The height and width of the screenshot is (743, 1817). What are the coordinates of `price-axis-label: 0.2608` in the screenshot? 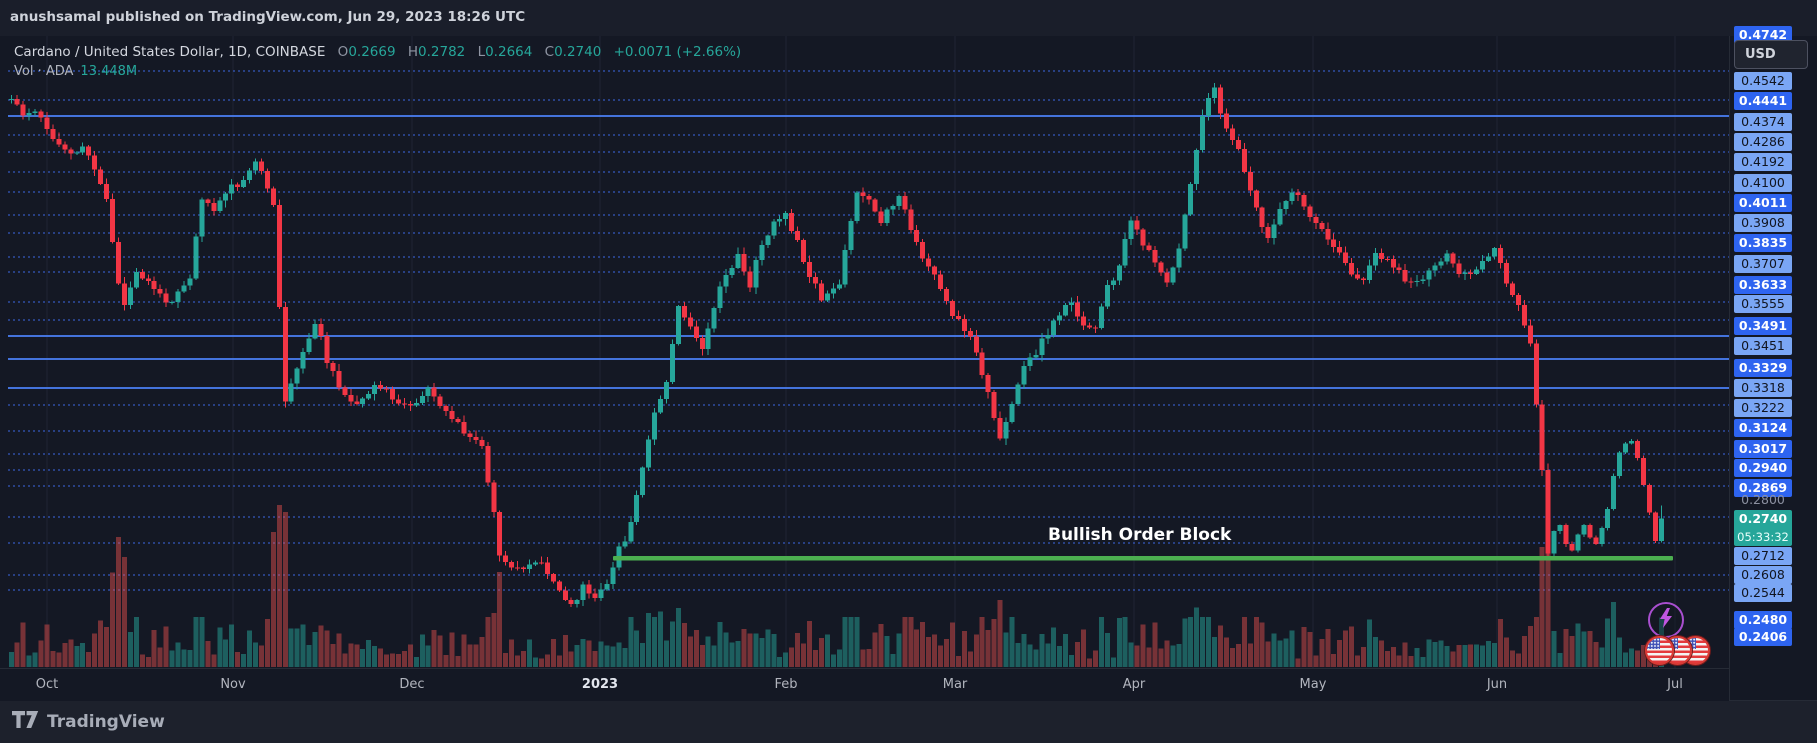 It's located at (1763, 575).